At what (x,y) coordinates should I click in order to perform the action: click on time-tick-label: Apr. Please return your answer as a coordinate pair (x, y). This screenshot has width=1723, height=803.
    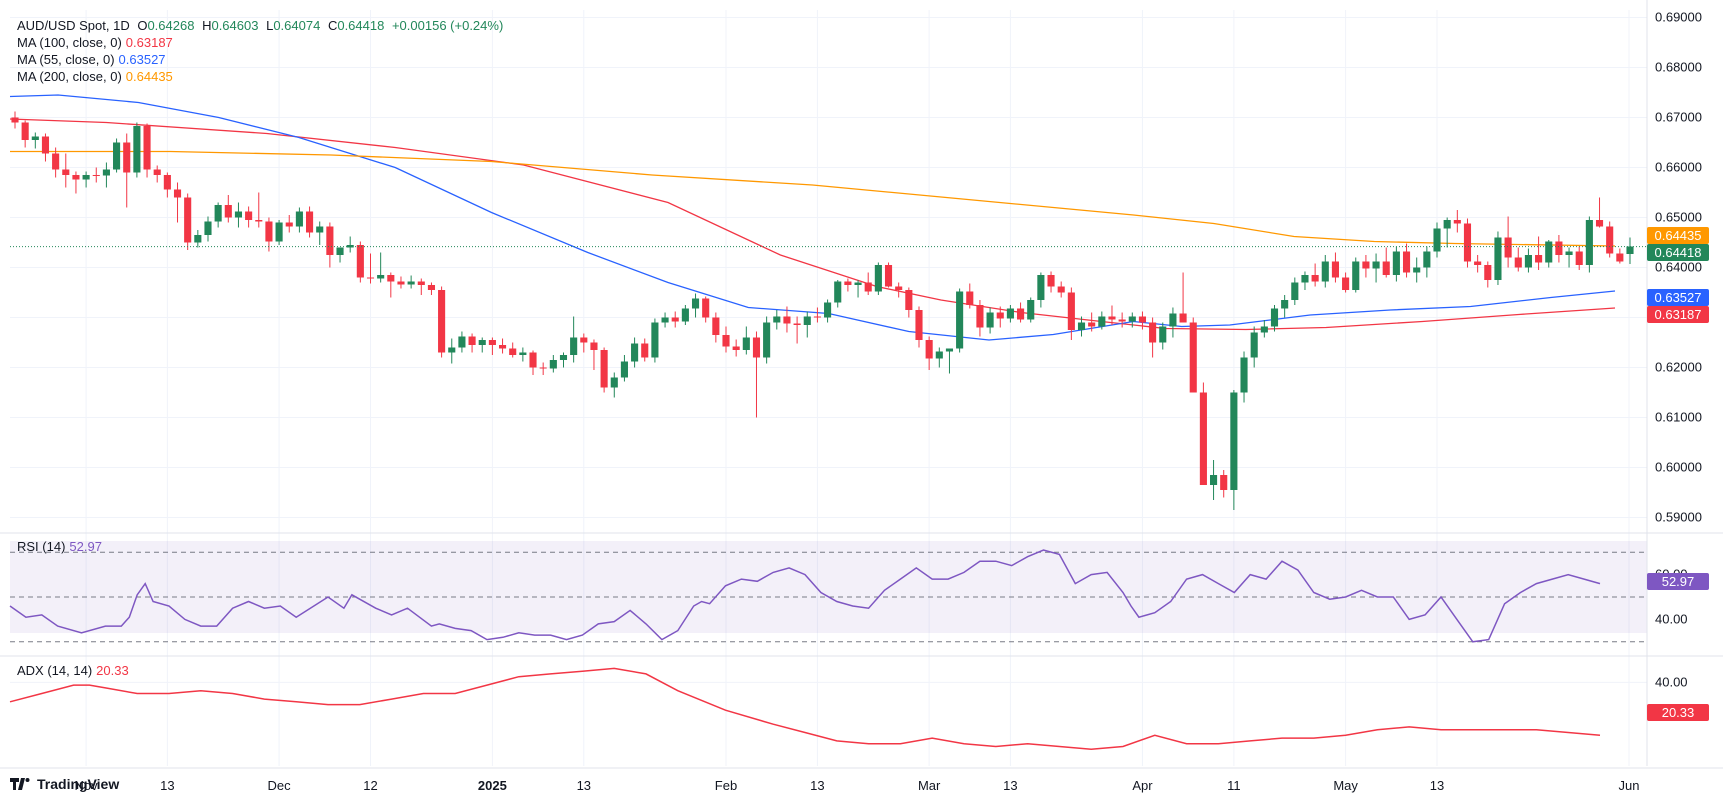
    Looking at the image, I should click on (1142, 785).